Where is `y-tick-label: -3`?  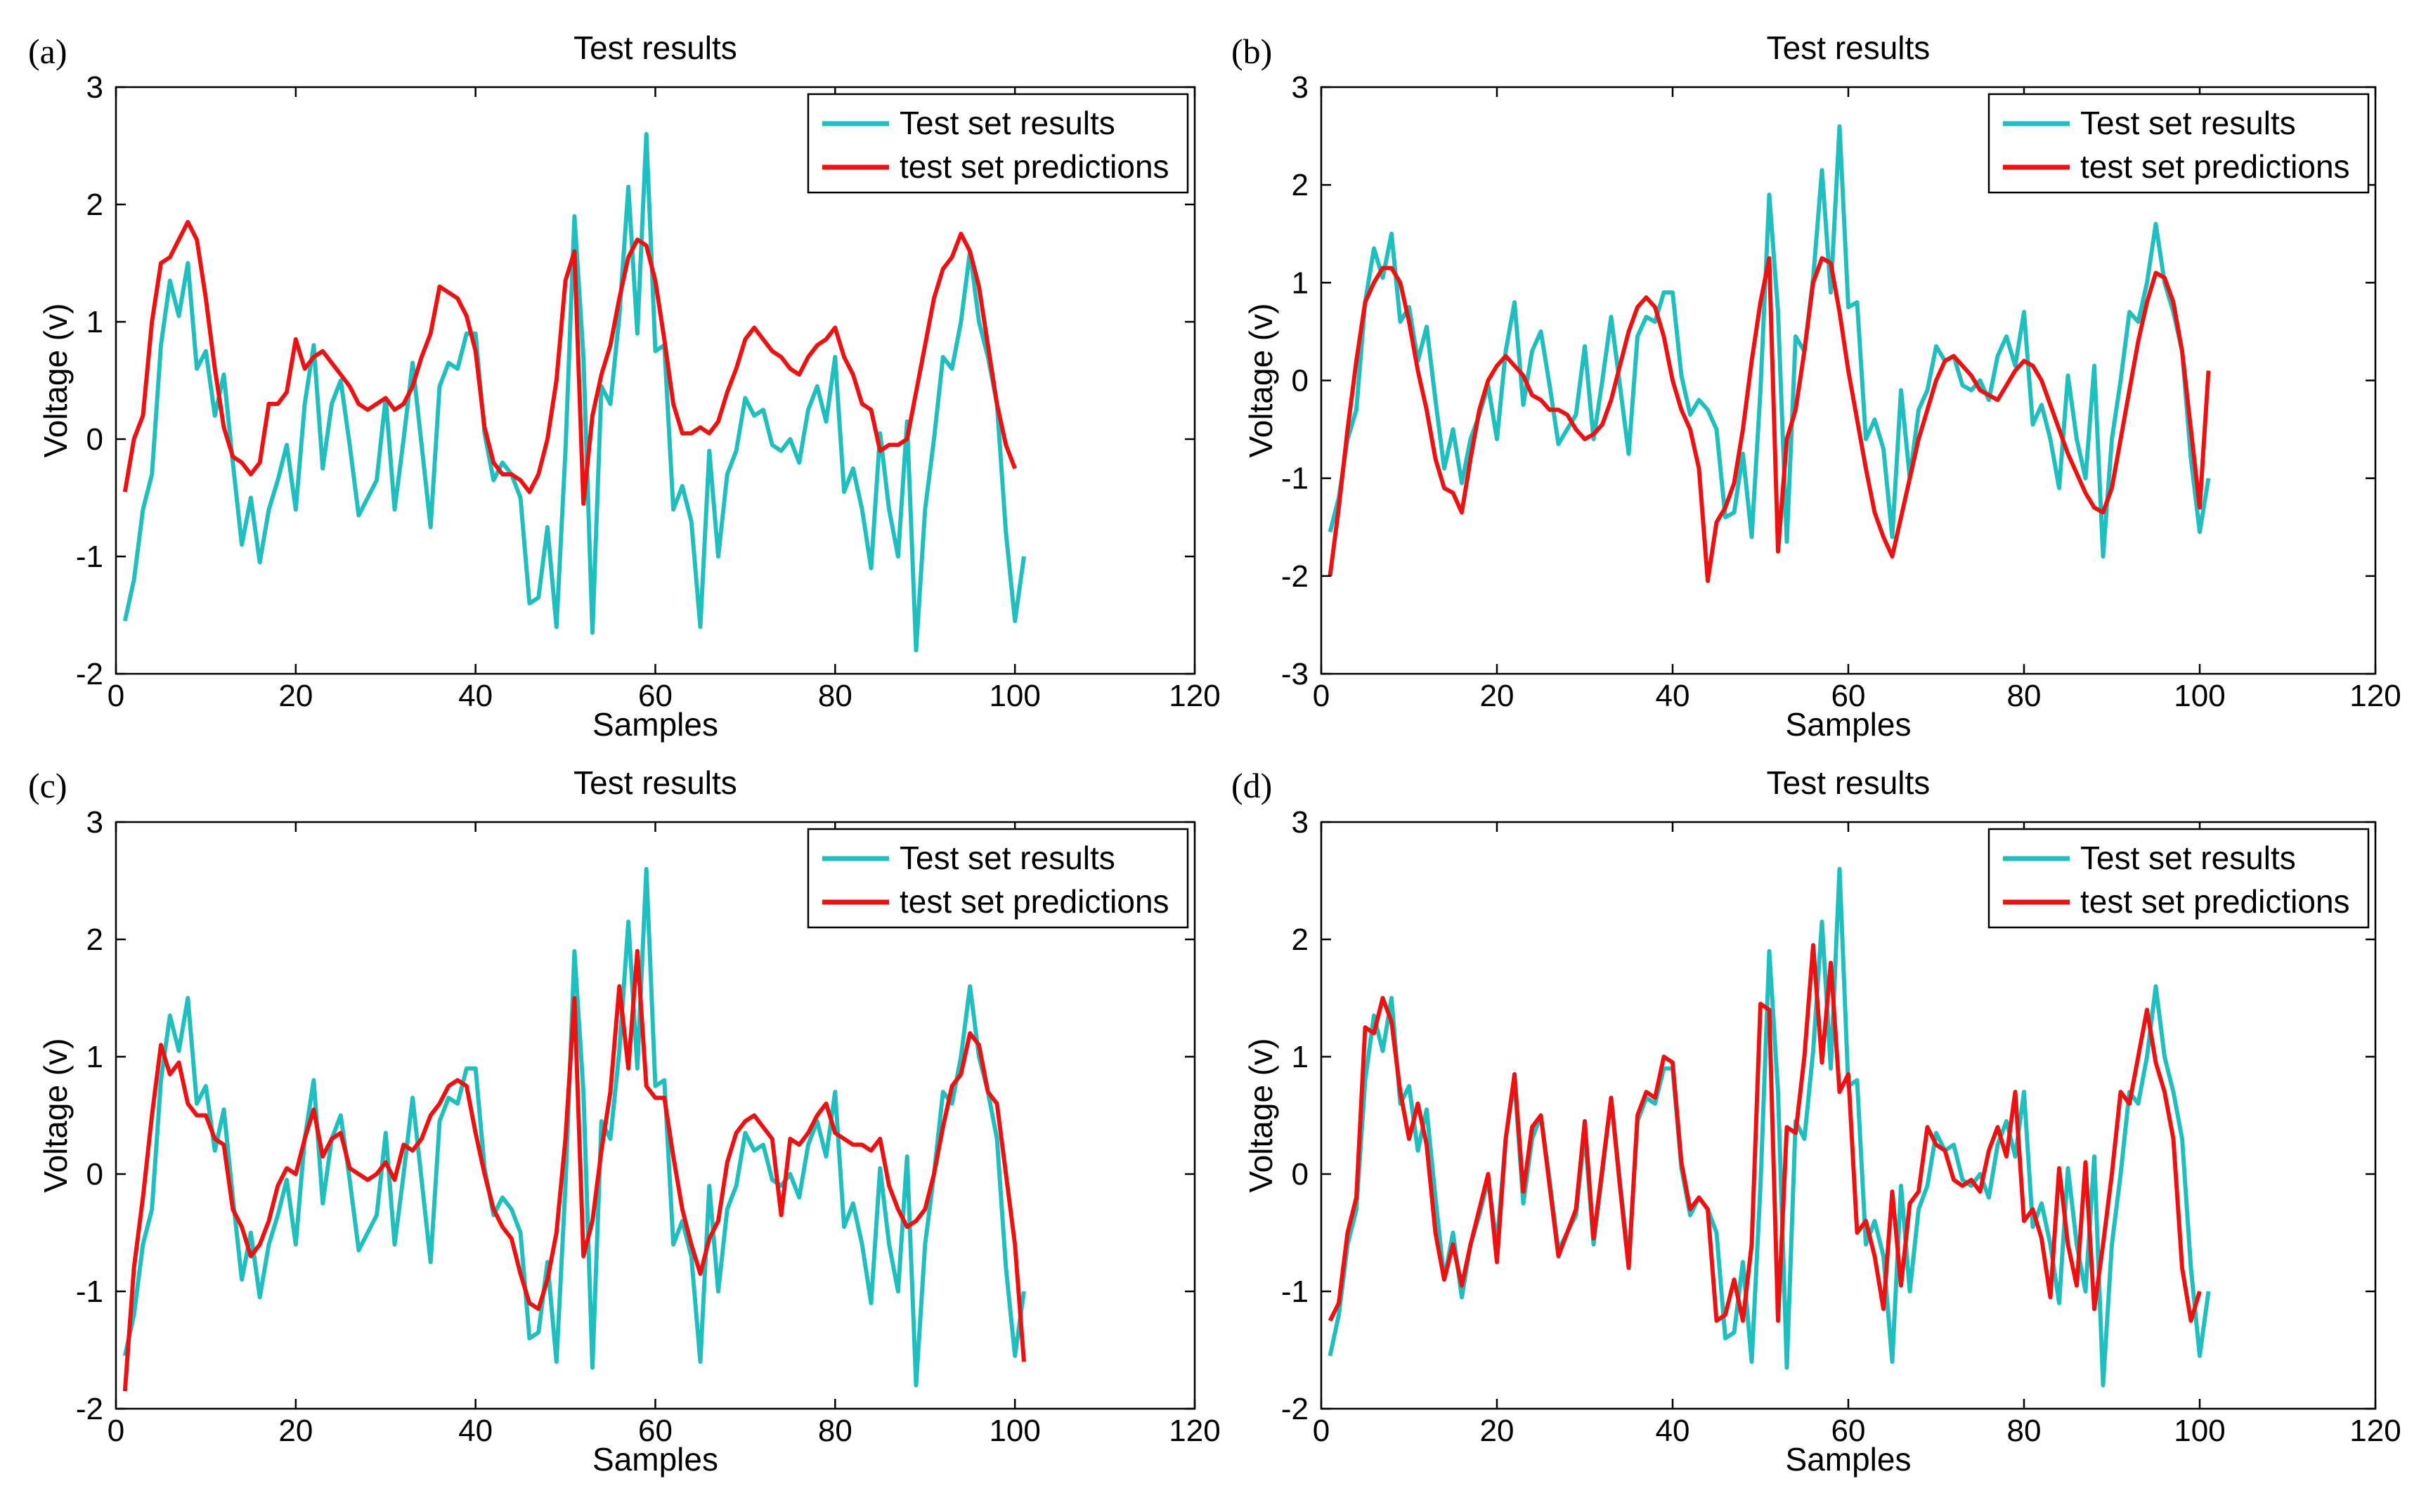
y-tick-label: -3 is located at coordinates (1295, 674).